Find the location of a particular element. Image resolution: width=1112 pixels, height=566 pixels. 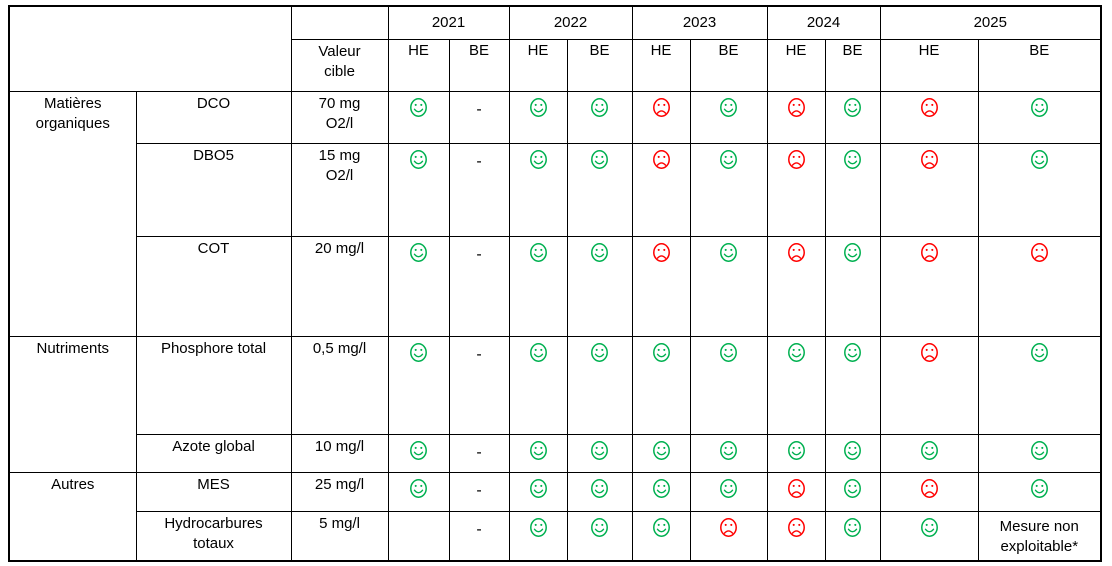

year-header-2022: 2022 is located at coordinates (570, 22).